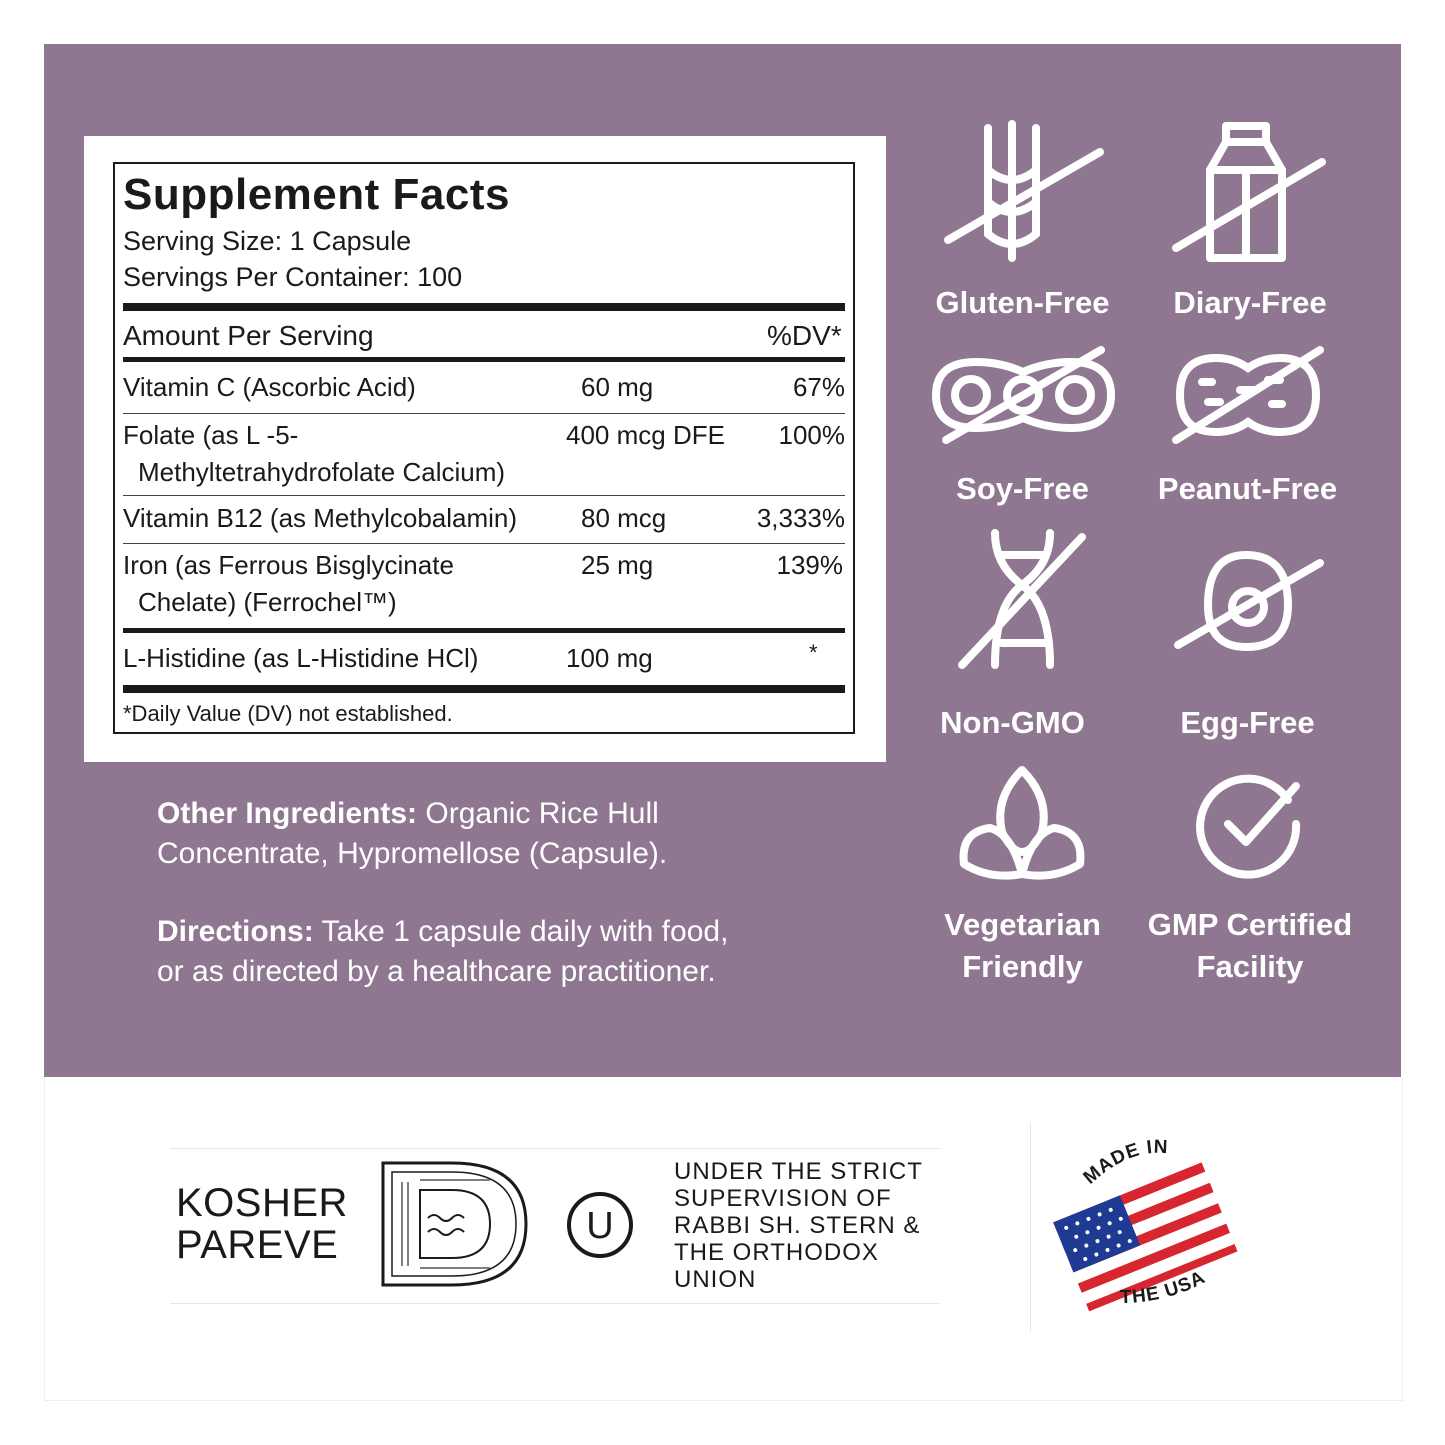 Image resolution: width=1445 pixels, height=1445 pixels. Describe the element at coordinates (322, 472) in the screenshot. I see `nutrient-name-cont: Methyltetrahydrofolate Calcium)` at that location.